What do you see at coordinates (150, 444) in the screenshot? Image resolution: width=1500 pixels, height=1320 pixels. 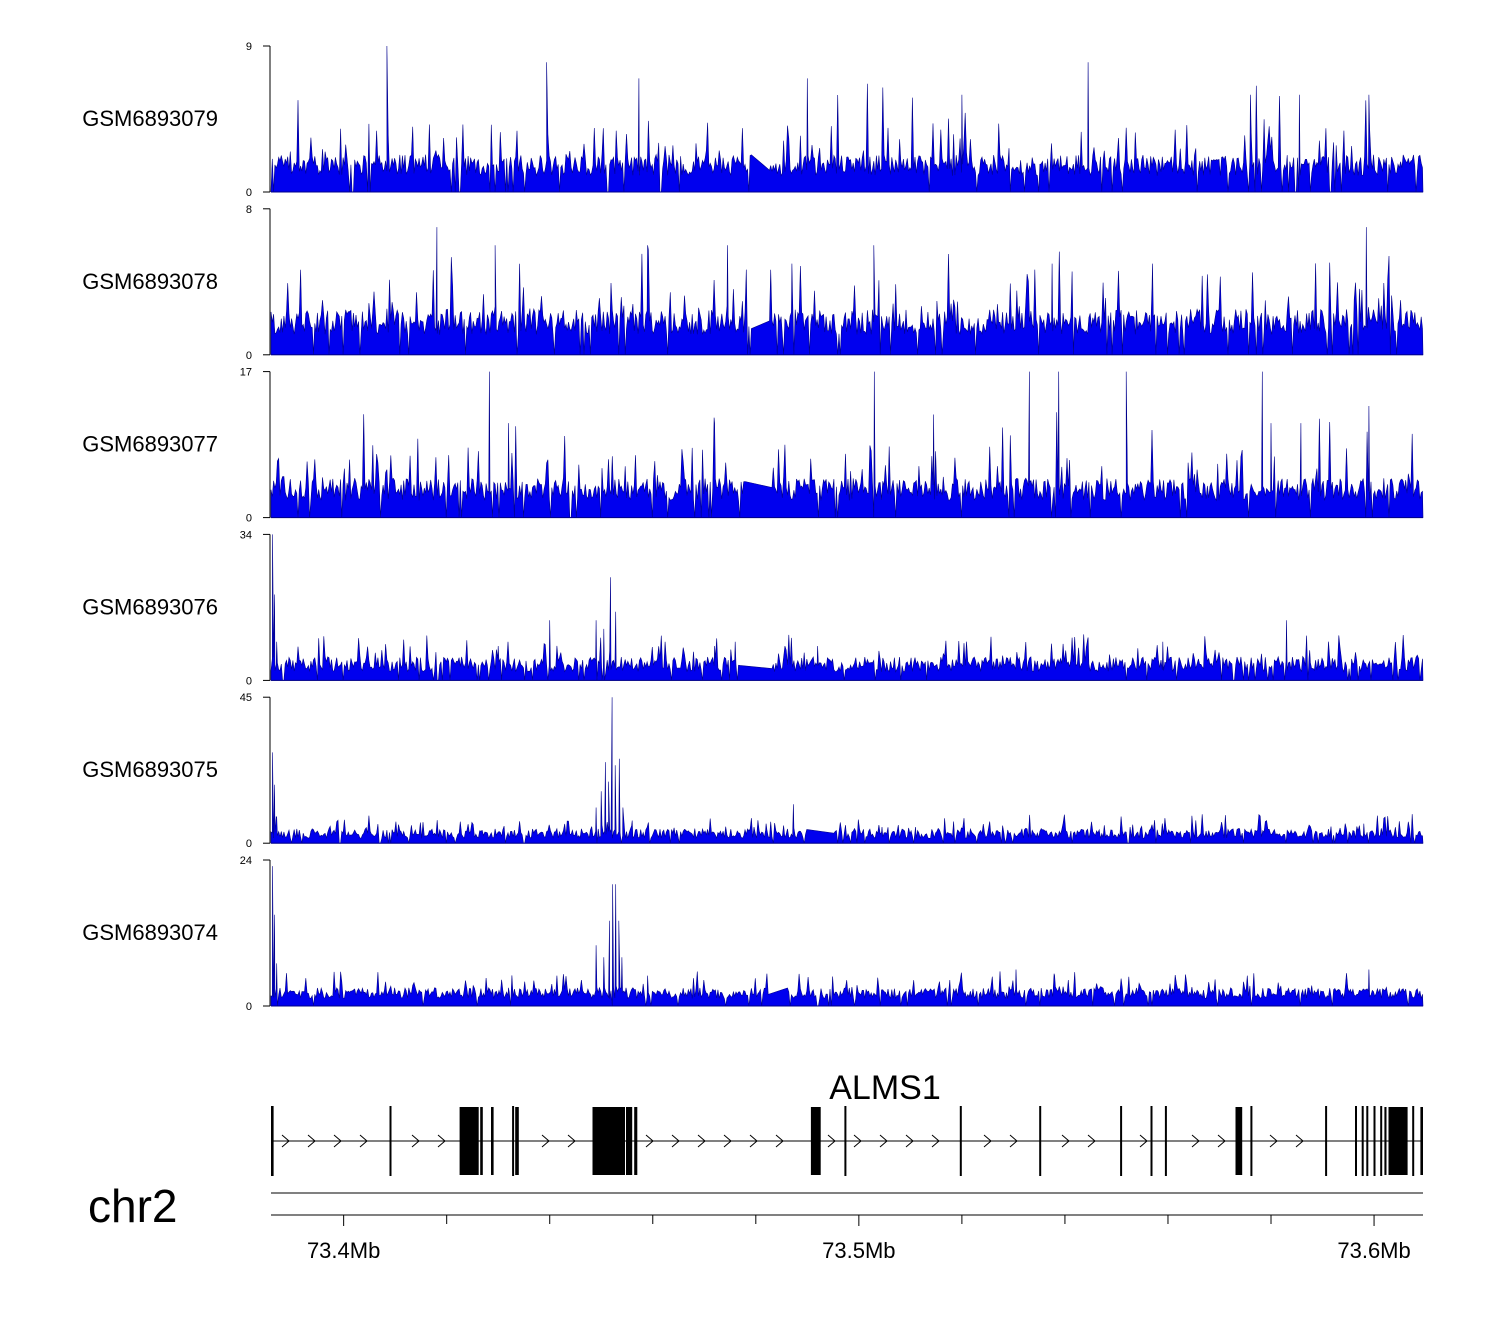 I see `track-label: GSM6893077` at bounding box center [150, 444].